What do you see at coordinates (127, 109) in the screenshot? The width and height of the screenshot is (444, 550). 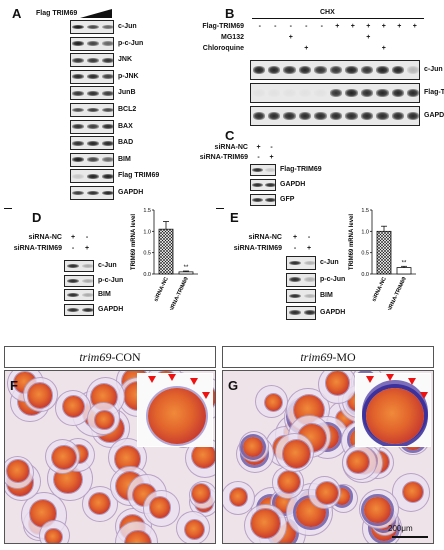 I see `blot-label: BCL2` at bounding box center [127, 109].